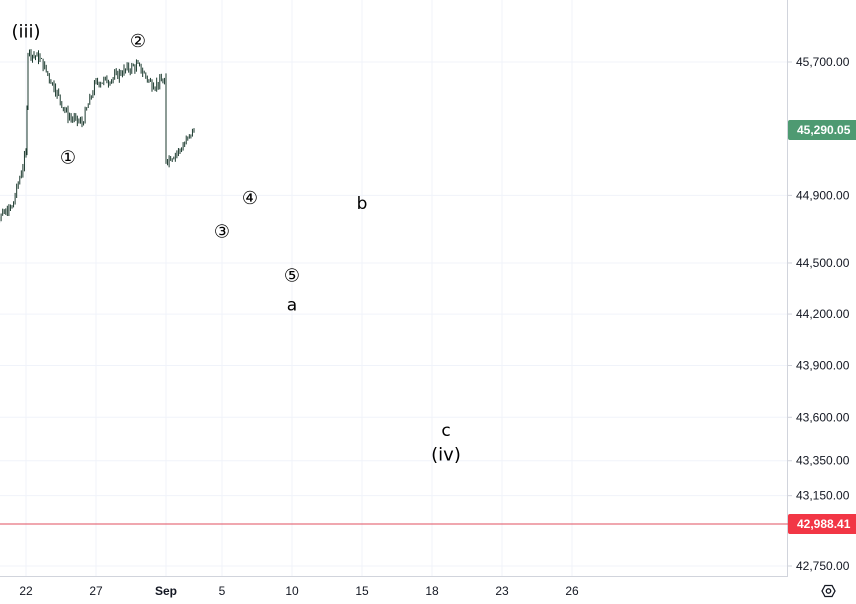 The image size is (856, 604). What do you see at coordinates (432, 591) in the screenshot?
I see `time-tick-label: 18` at bounding box center [432, 591].